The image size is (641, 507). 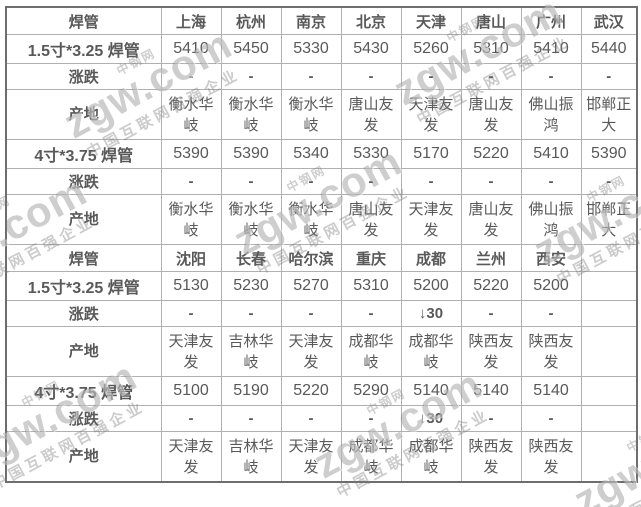 I want to click on city-header-cell: 重庆, so click(x=371, y=258).